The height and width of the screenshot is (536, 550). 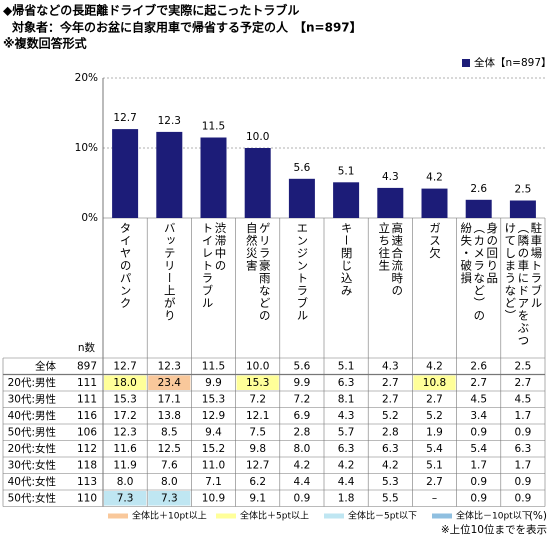 What do you see at coordinates (87, 449) in the screenshot?
I see `row-n: 112` at bounding box center [87, 449].